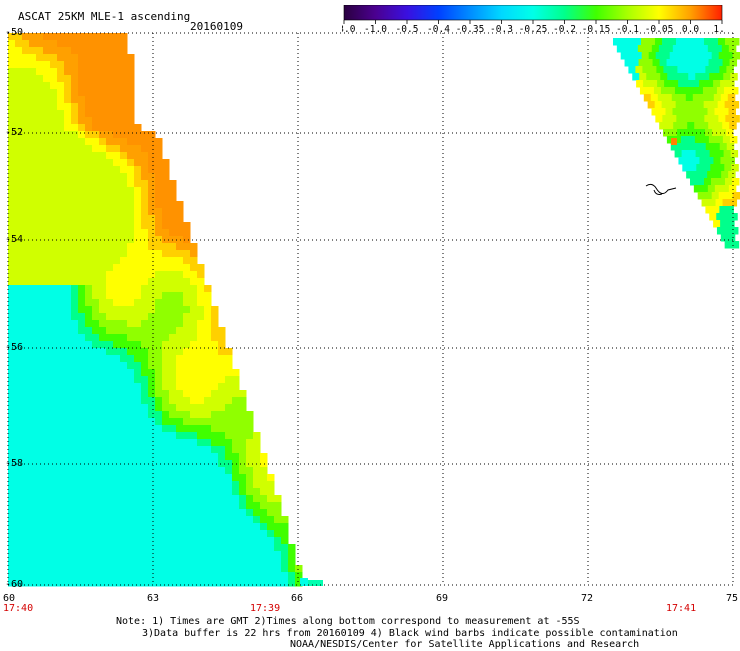 This screenshot has width=740, height=651. I want to click on pass-time-left: 17:40, so click(18, 608).